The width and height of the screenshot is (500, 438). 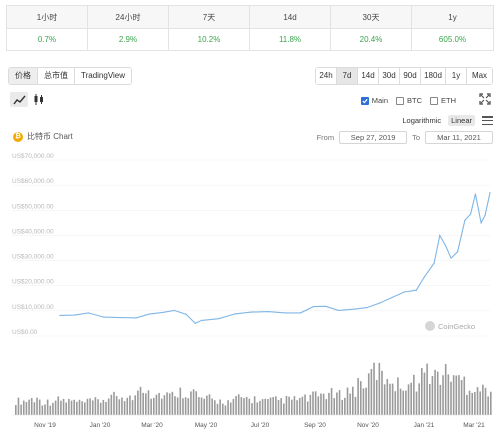 What do you see at coordinates (479, 76) in the screenshot?
I see `range-max: Max` at bounding box center [479, 76].